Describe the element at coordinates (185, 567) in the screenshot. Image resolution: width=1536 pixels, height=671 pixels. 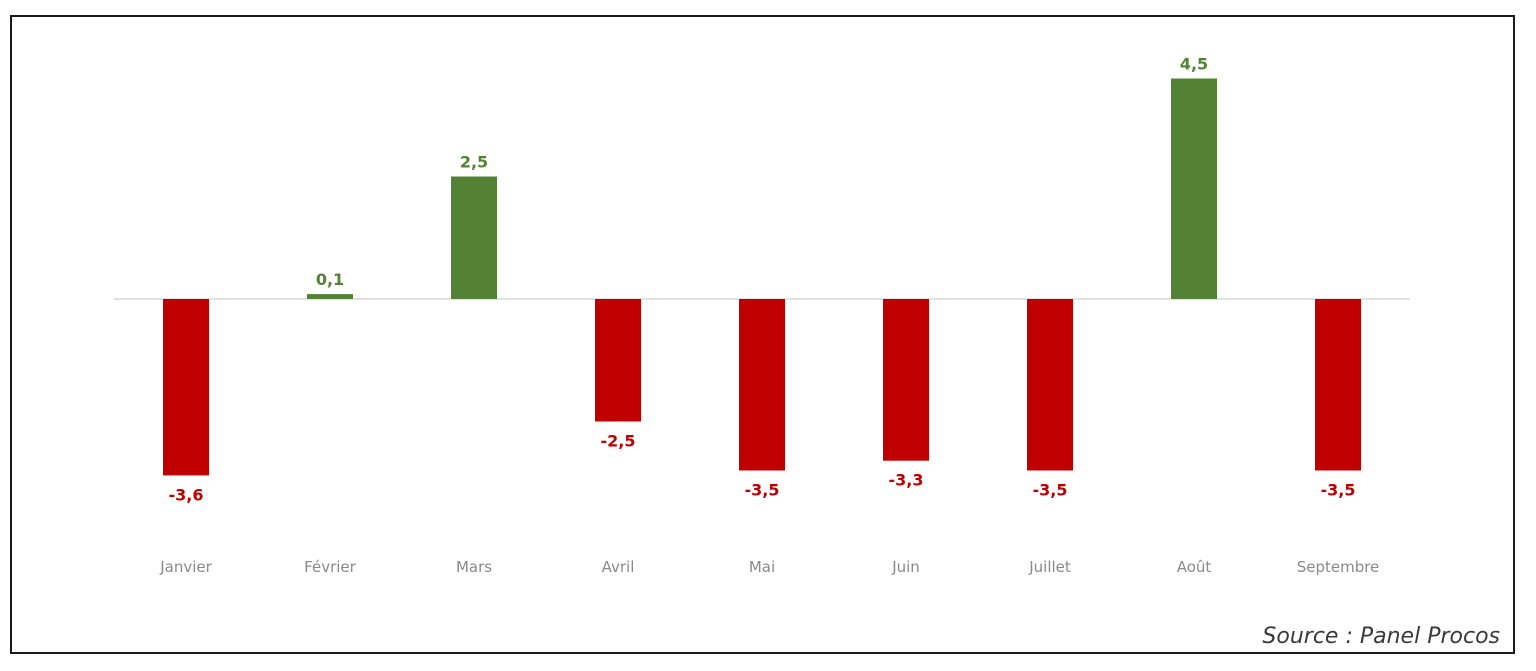
I see `category-label-janvier: Janvier` at that location.